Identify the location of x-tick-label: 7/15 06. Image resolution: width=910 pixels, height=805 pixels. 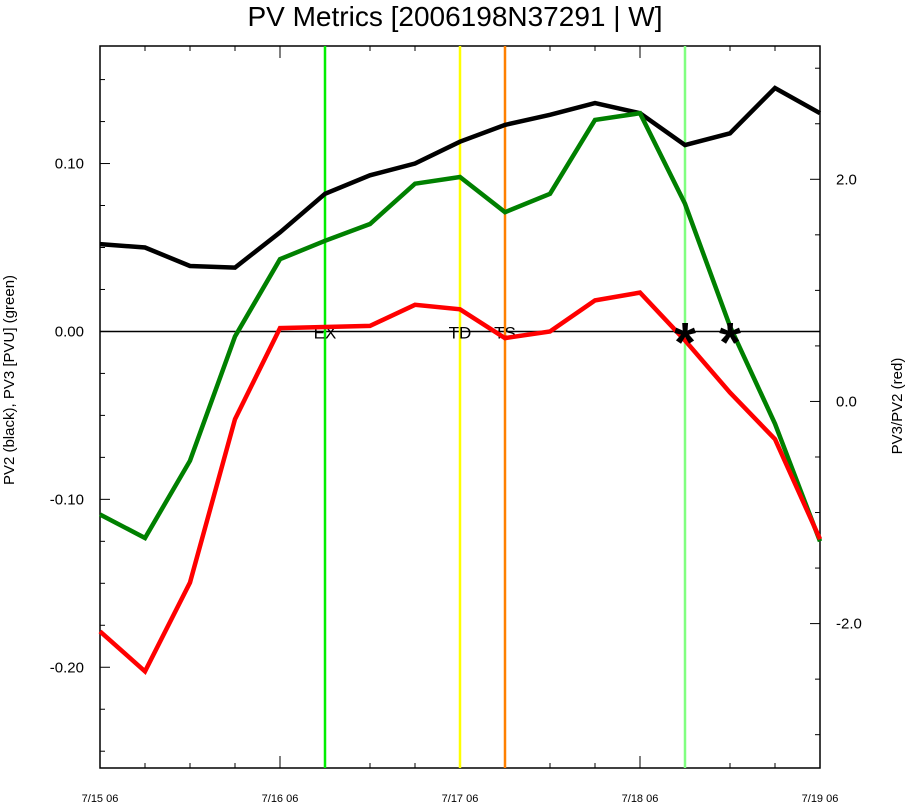
(100, 799).